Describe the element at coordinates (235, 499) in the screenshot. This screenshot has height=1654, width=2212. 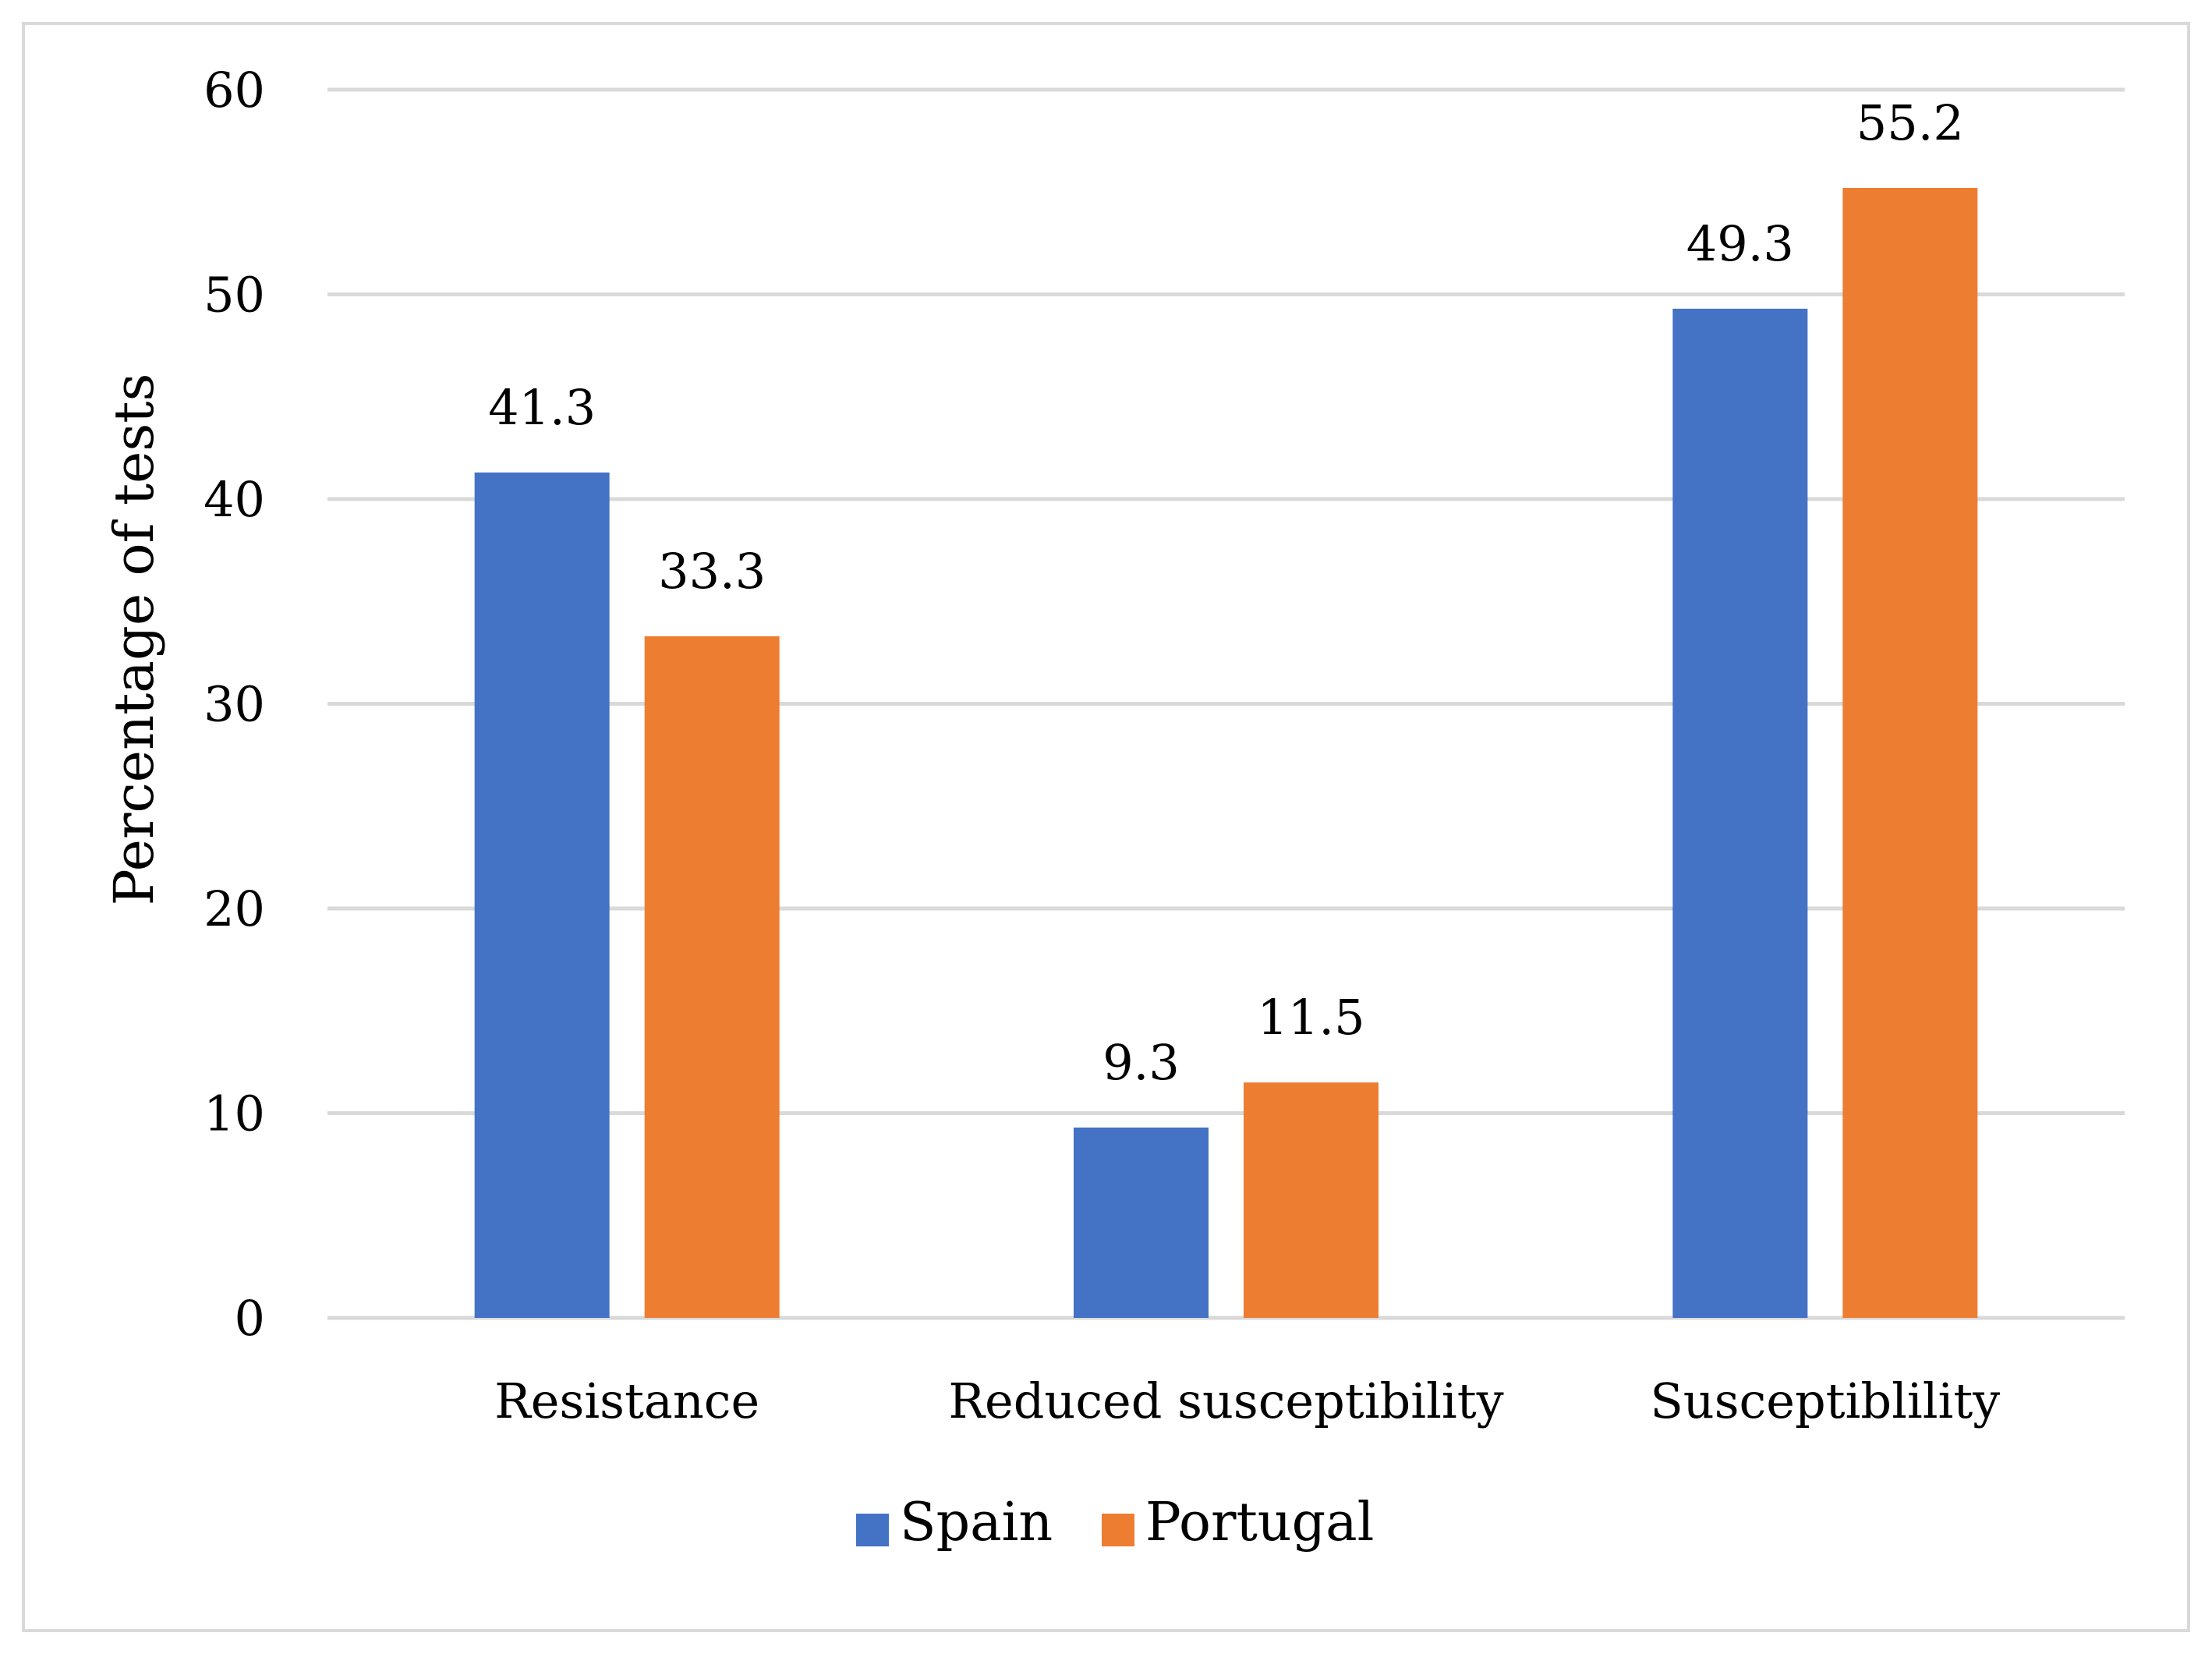
I see `y-tick-label: 40` at that location.